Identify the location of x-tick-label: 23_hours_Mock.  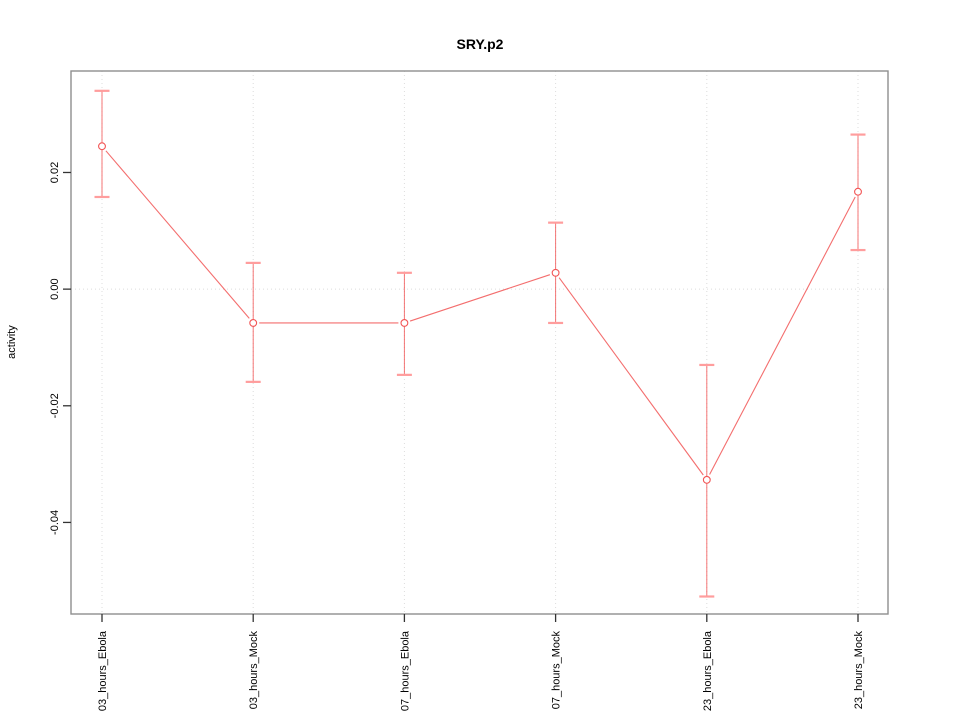
(859, 670).